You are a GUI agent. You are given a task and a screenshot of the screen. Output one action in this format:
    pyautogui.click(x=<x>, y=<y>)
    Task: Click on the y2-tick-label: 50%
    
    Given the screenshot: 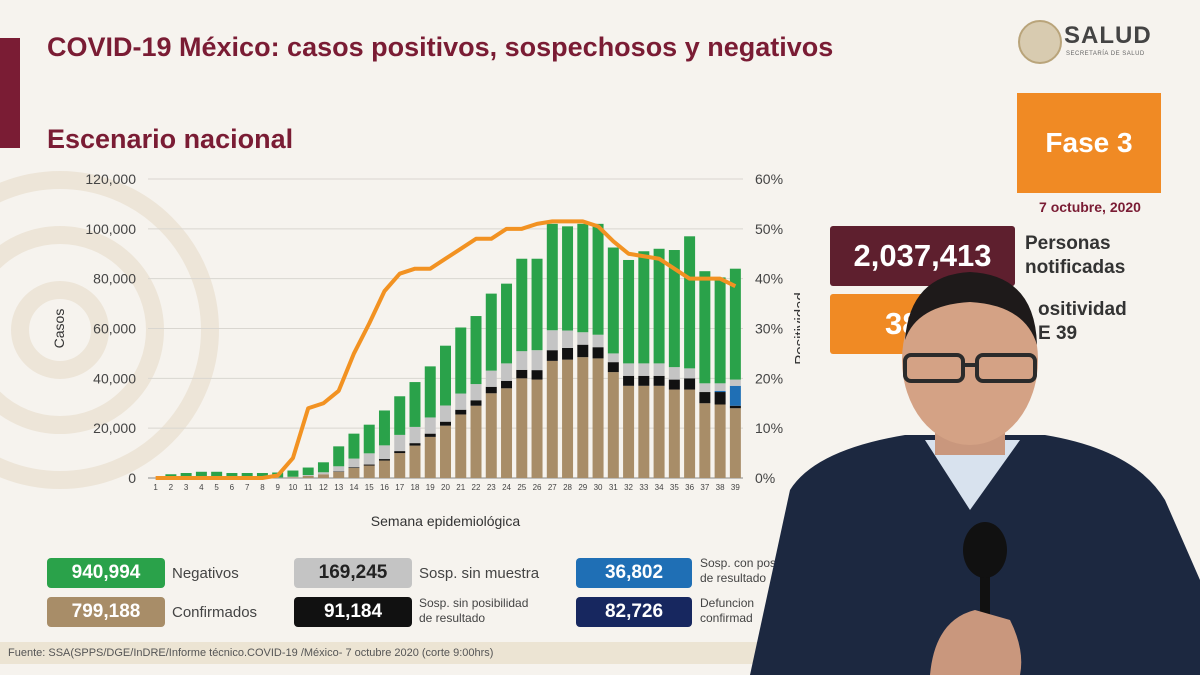 What is the action you would take?
    pyautogui.click(x=769, y=229)
    